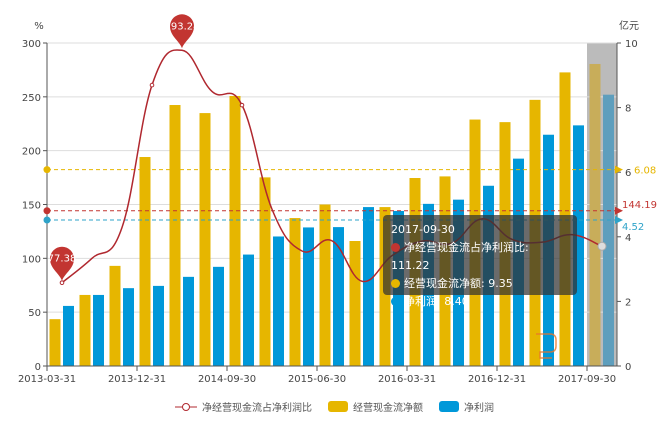 This screenshot has height=427, width=660. Describe the element at coordinates (628, 109) in the screenshot. I see `right-tick-label: 8` at that location.